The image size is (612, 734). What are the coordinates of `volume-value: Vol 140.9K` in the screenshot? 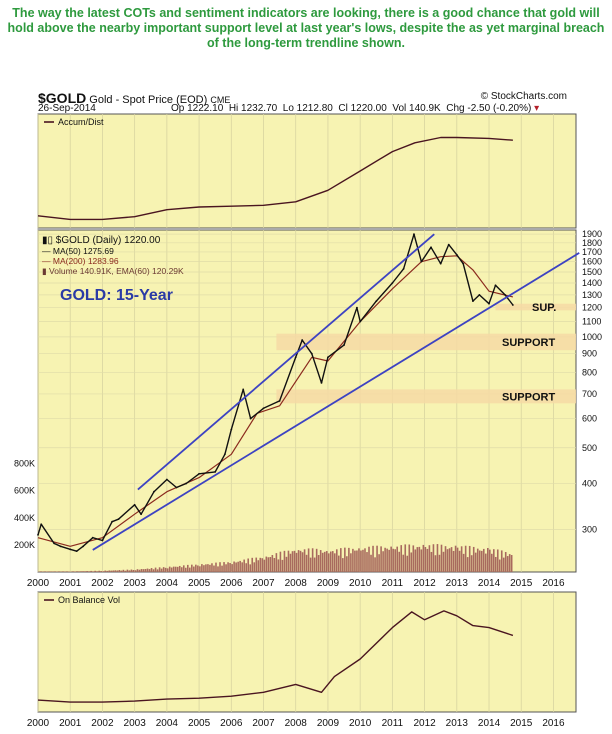 It's located at (416, 108).